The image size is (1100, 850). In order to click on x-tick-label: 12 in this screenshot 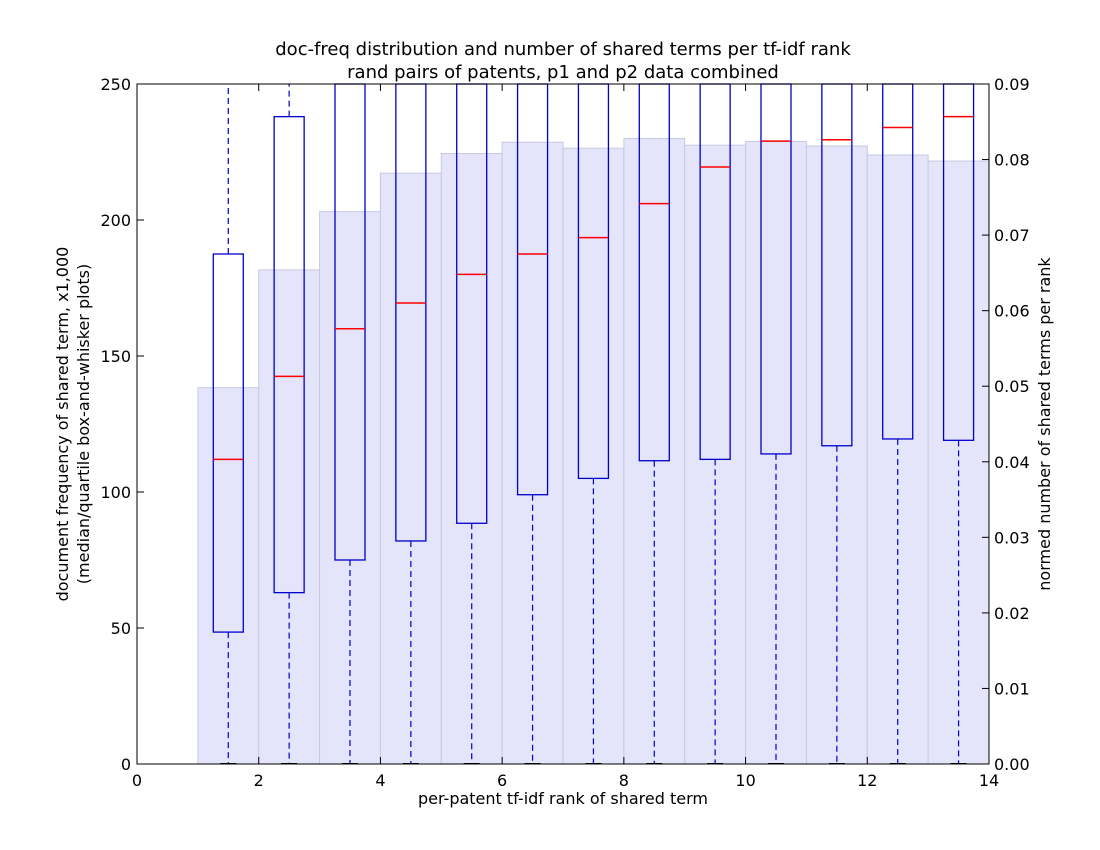, I will do `click(867, 780)`.